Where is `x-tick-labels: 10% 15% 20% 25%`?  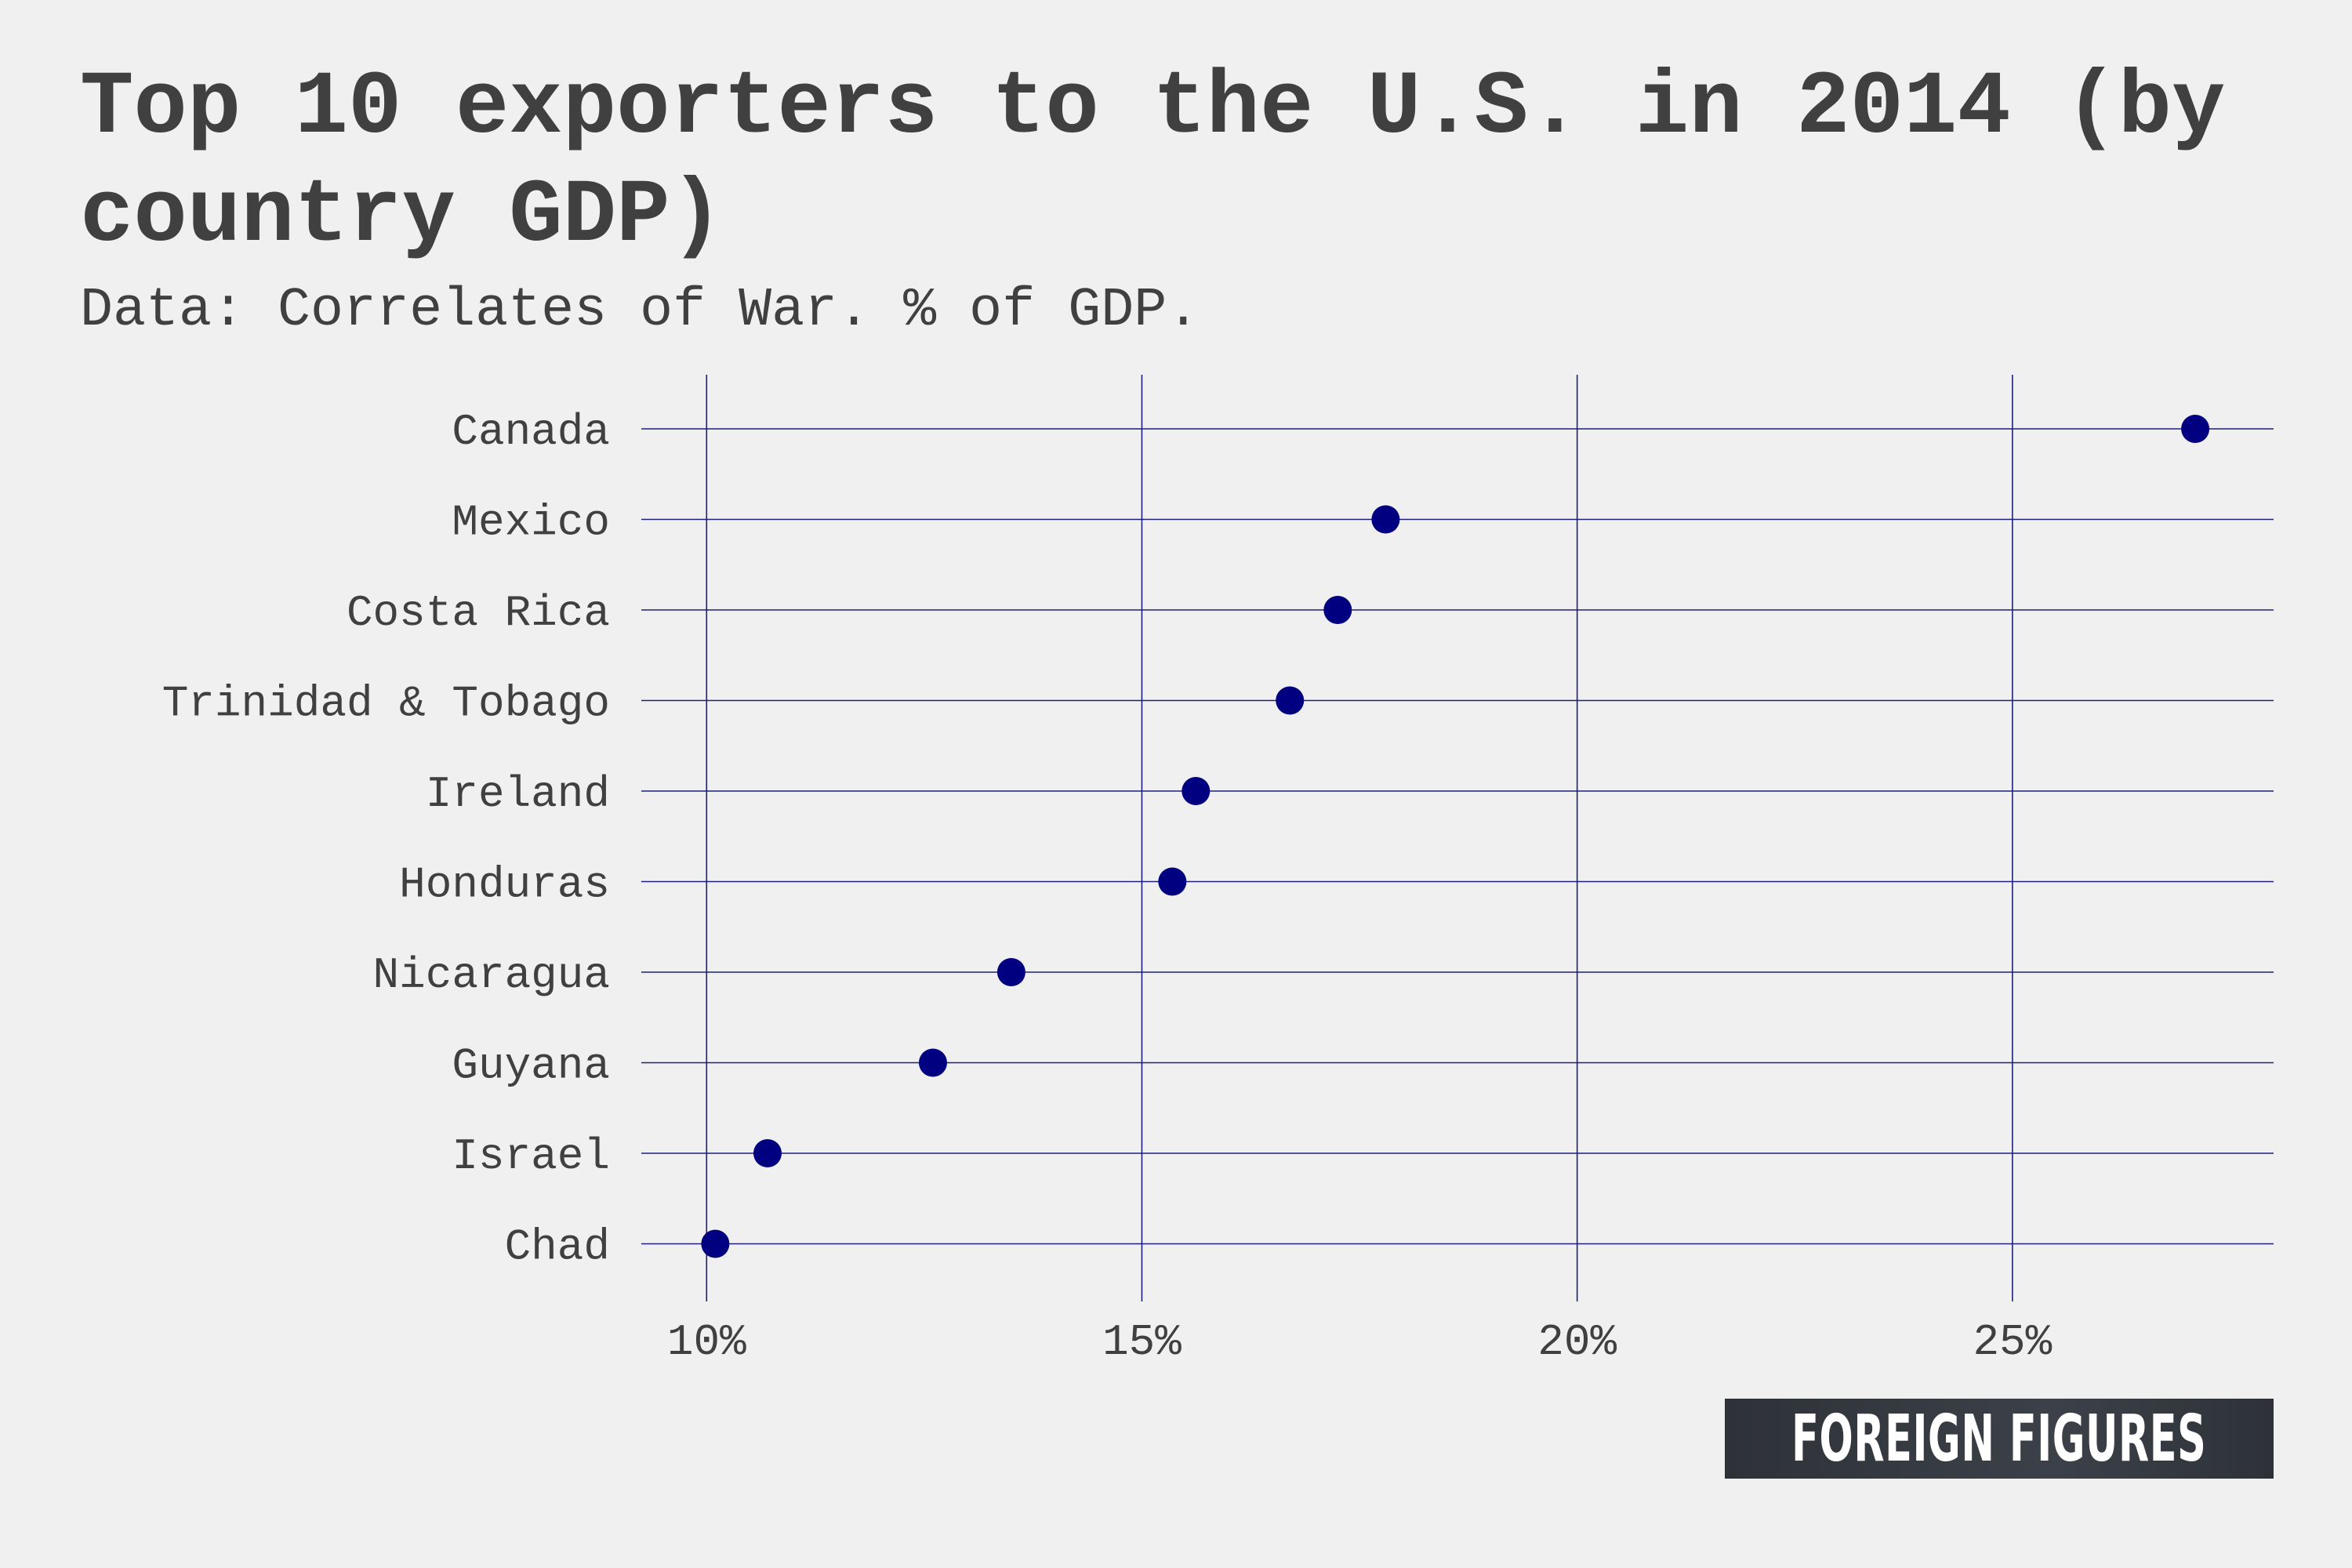
x-tick-labels: 10% 15% 20% 25% is located at coordinates (1360, 1342).